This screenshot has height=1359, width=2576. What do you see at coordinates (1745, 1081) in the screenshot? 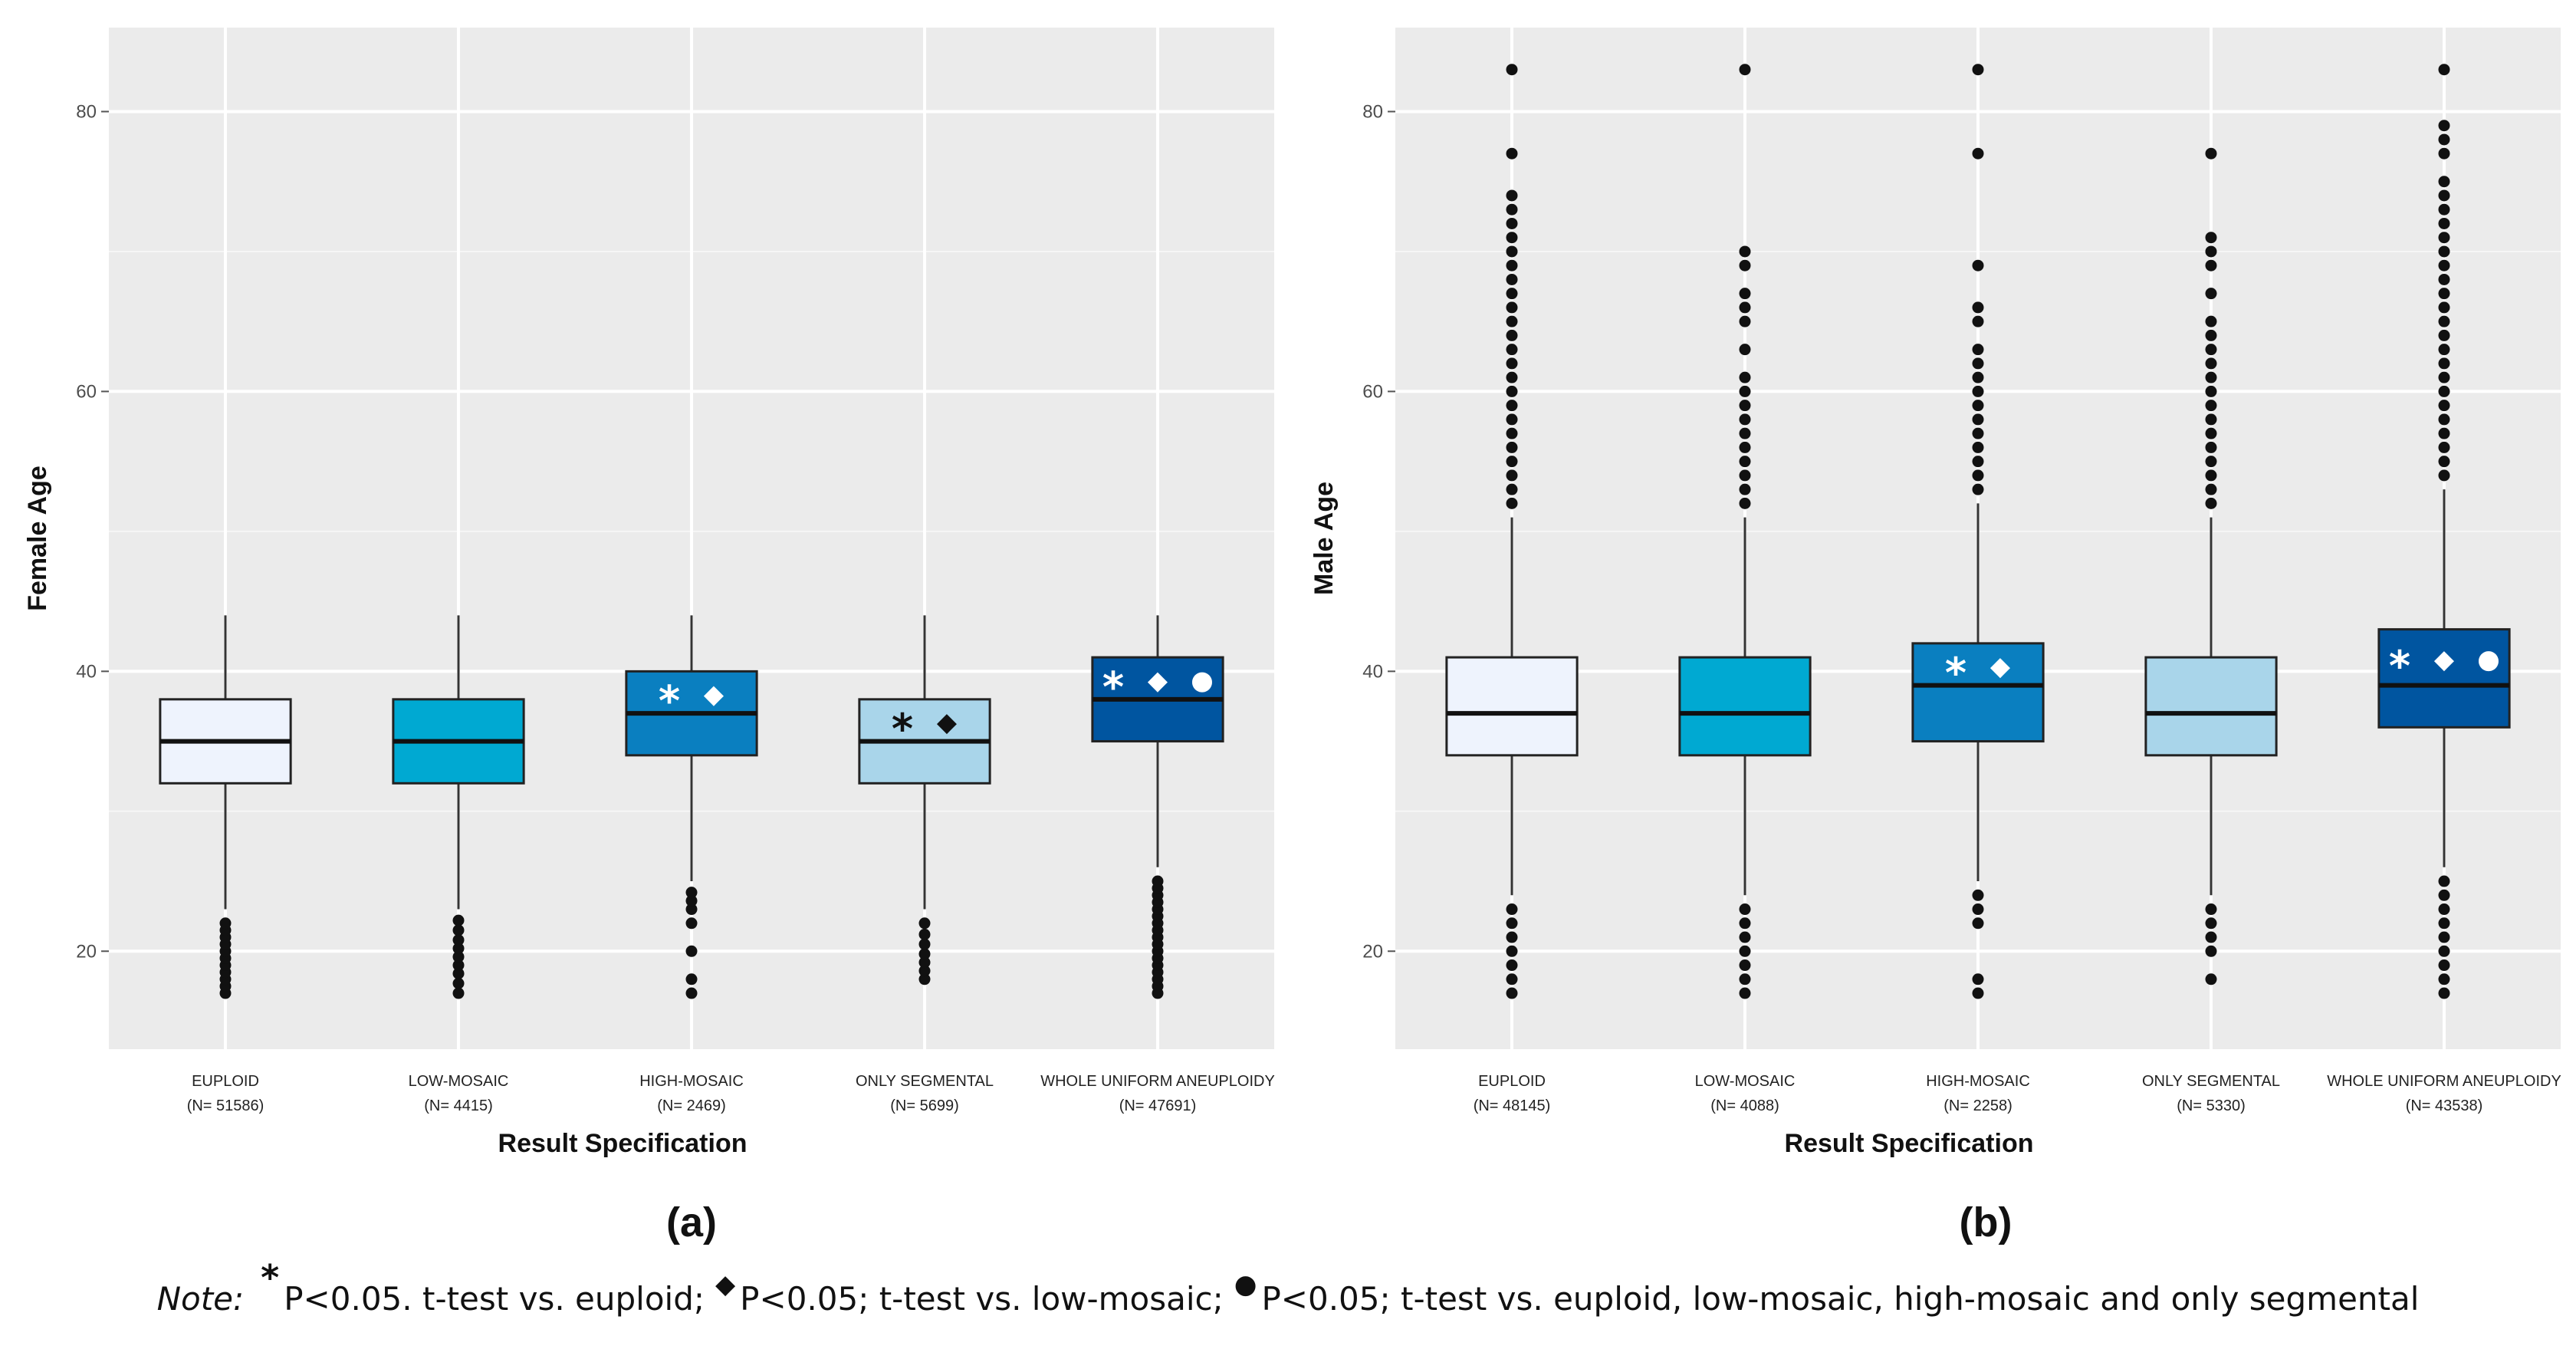
I see `category-label: LOW-MOSAIC` at bounding box center [1745, 1081].